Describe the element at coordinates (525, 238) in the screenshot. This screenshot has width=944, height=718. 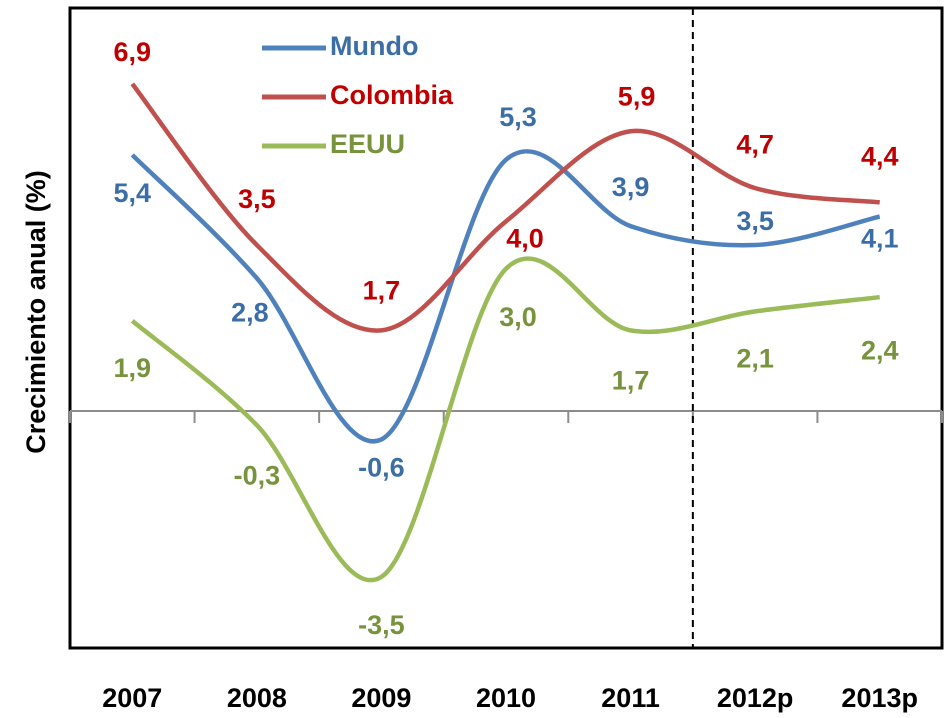
I see `data-label: 4,0` at that location.